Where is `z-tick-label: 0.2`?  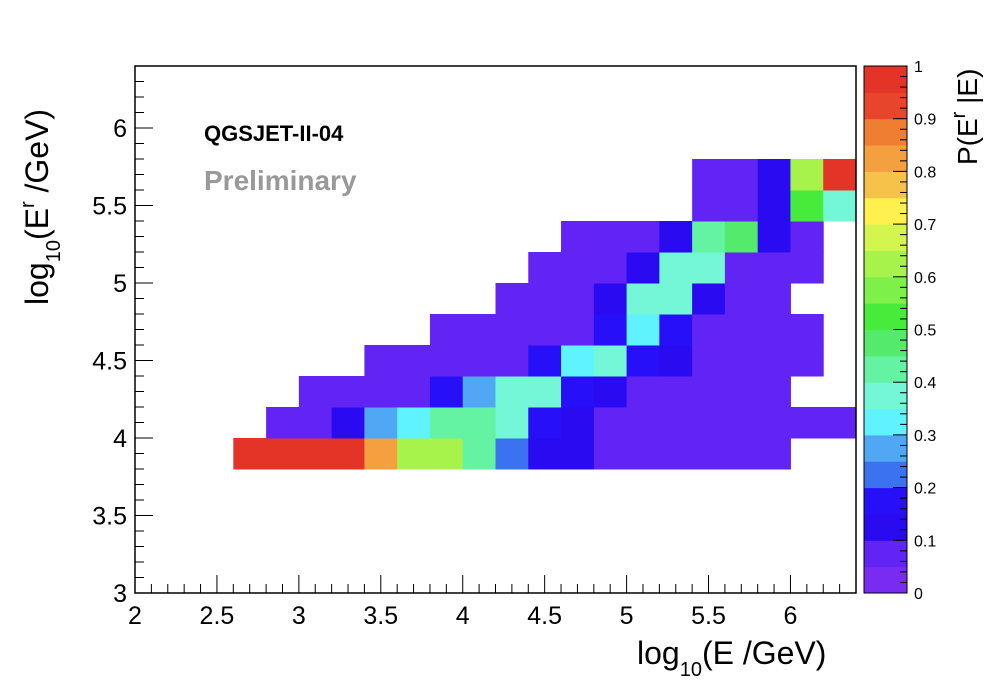 z-tick-label: 0.2 is located at coordinates (925, 489).